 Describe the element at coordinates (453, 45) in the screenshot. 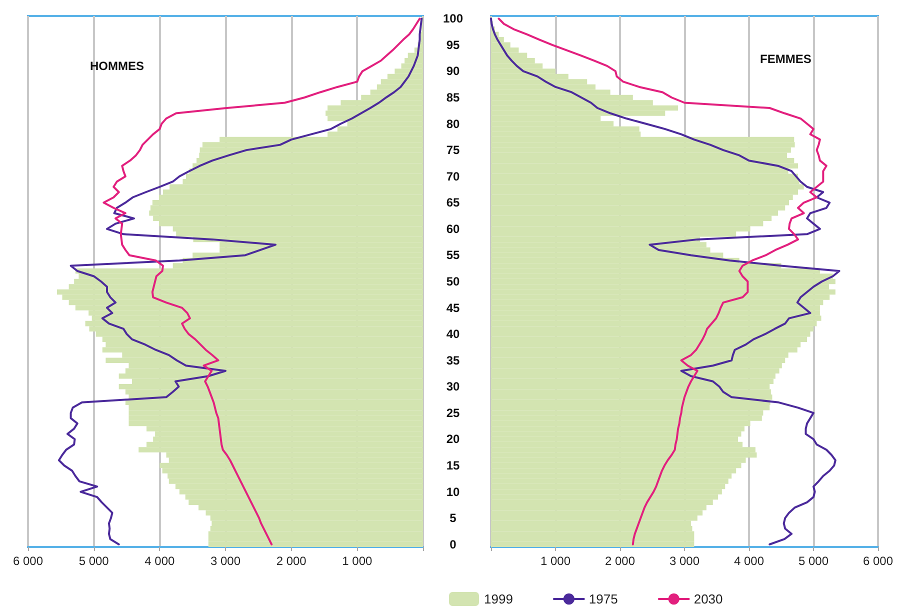

I see `y-tick-label: 95` at that location.